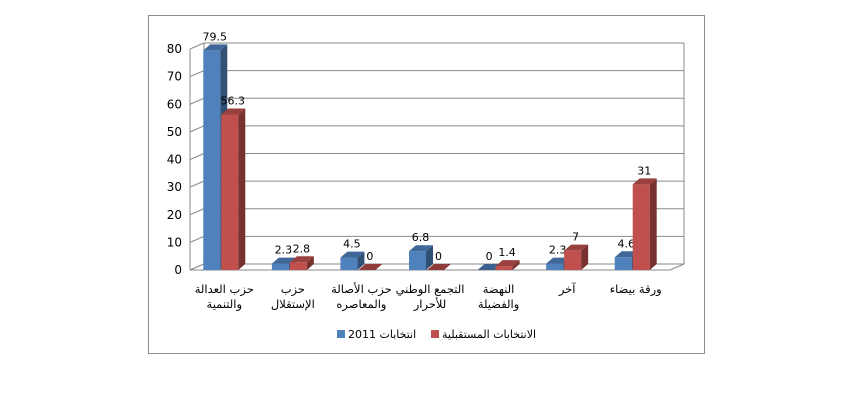 The width and height of the screenshot is (863, 402). What do you see at coordinates (302, 248) in the screenshot?
I see `data-label-s2-c2: 2.8` at bounding box center [302, 248].